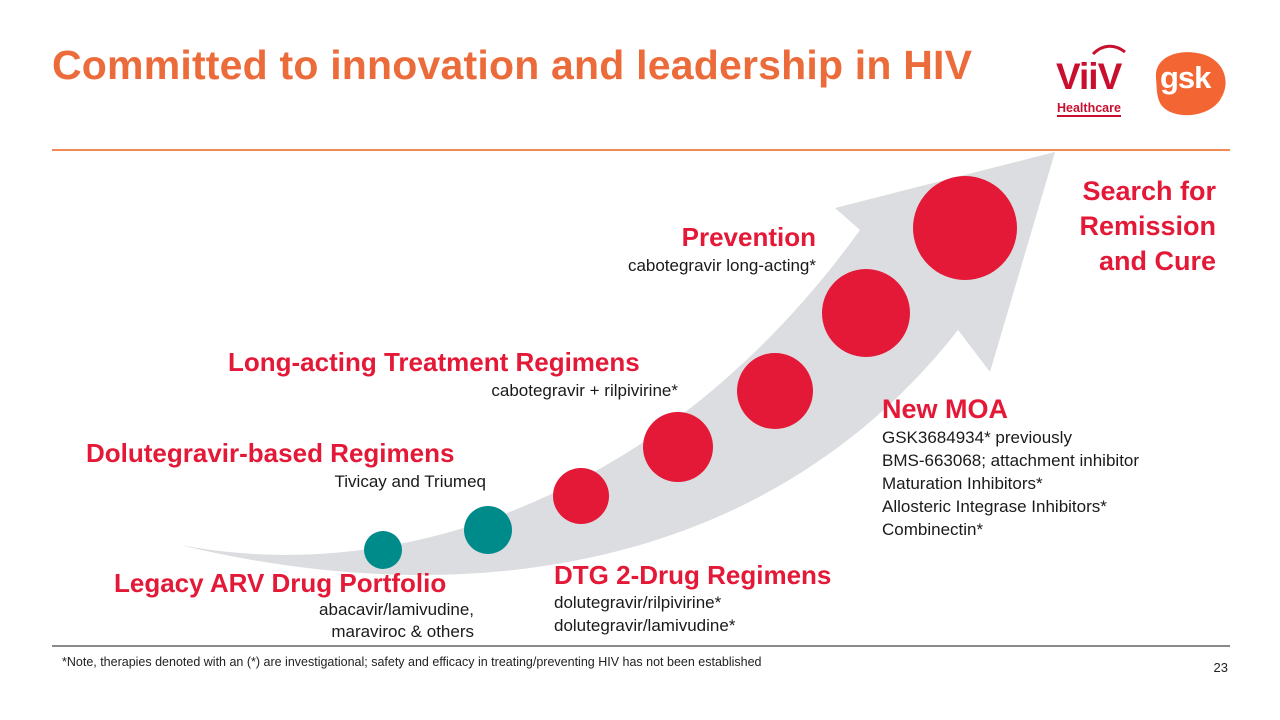 The height and width of the screenshot is (720, 1280). Describe the element at coordinates (641, 150) in the screenshot. I see `header-divider` at that location.